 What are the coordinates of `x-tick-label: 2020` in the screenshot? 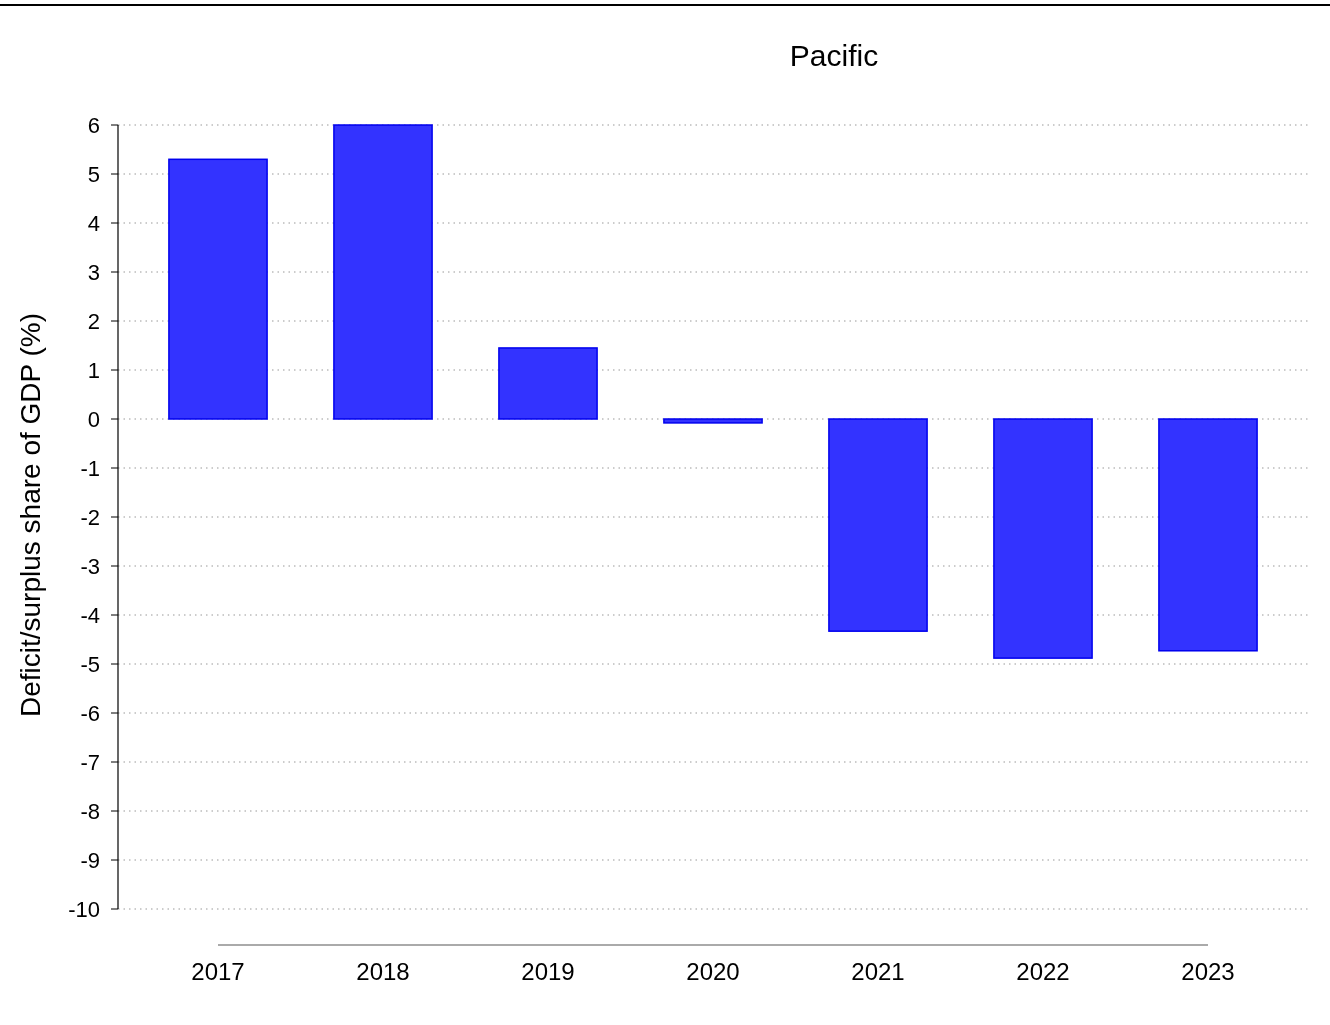 It's located at (713, 971).